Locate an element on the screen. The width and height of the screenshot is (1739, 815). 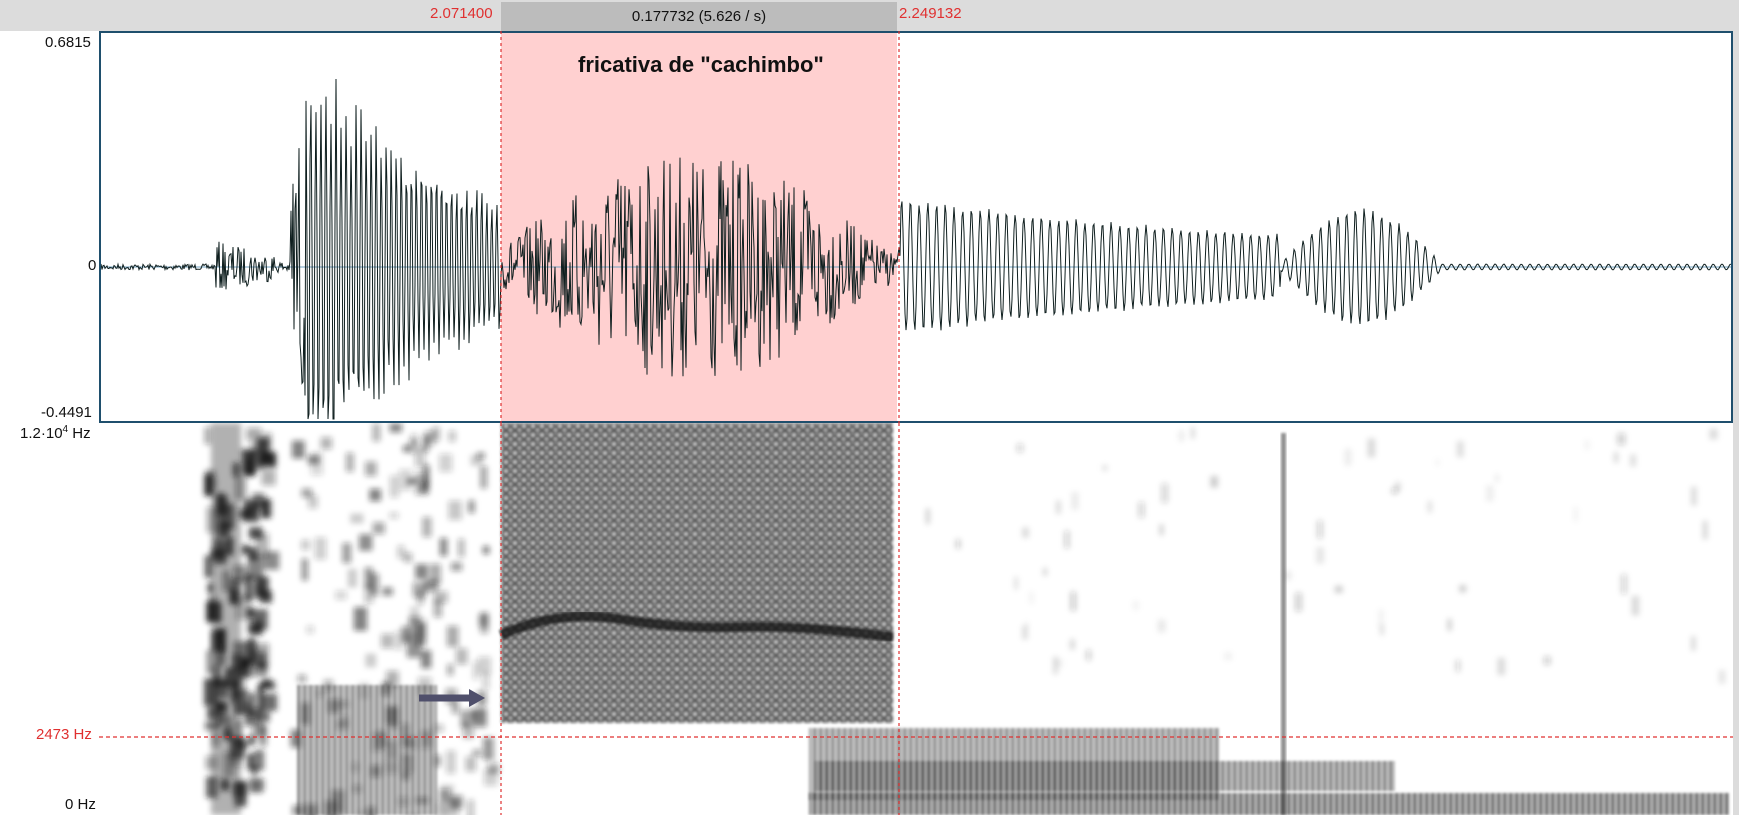
selection-start-time: 2.071400 is located at coordinates (461, 13).